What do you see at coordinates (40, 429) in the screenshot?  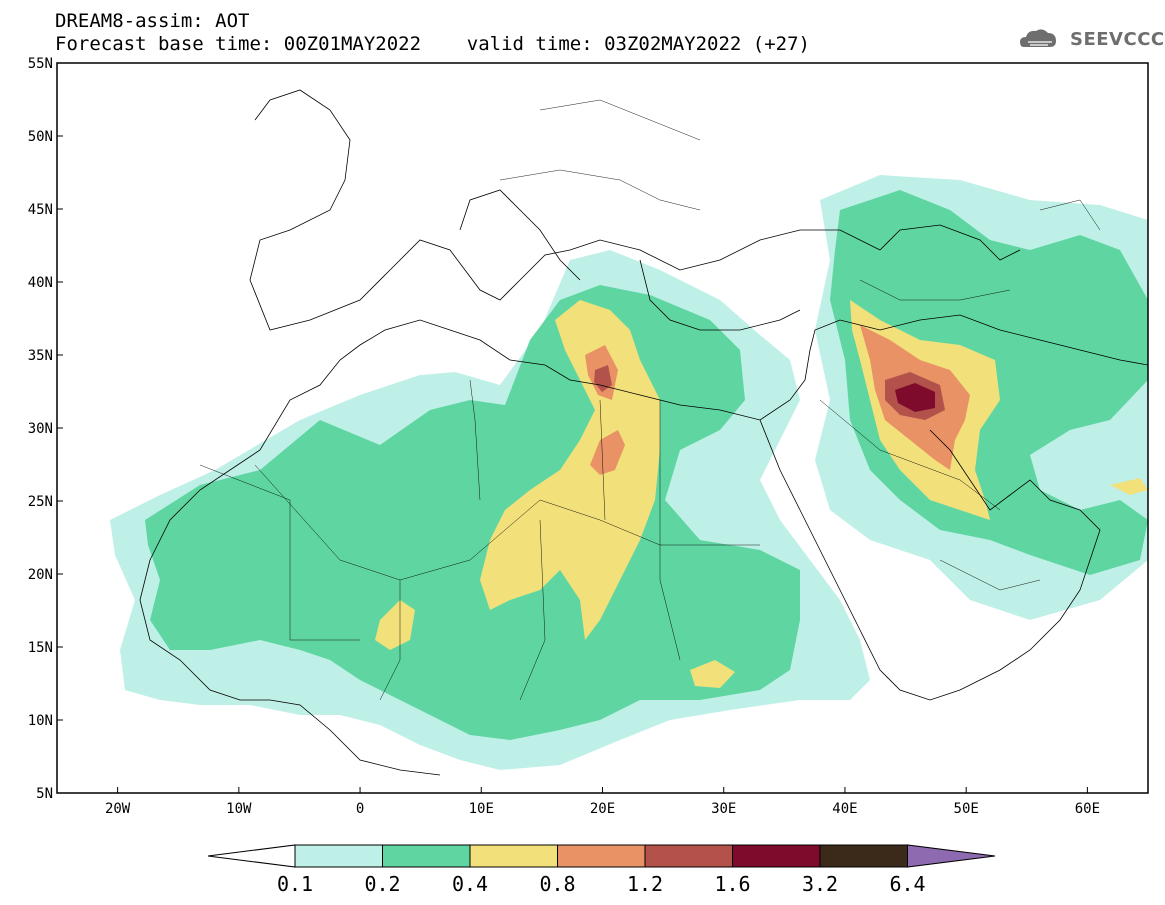 I see `lat-label: 30N` at bounding box center [40, 429].